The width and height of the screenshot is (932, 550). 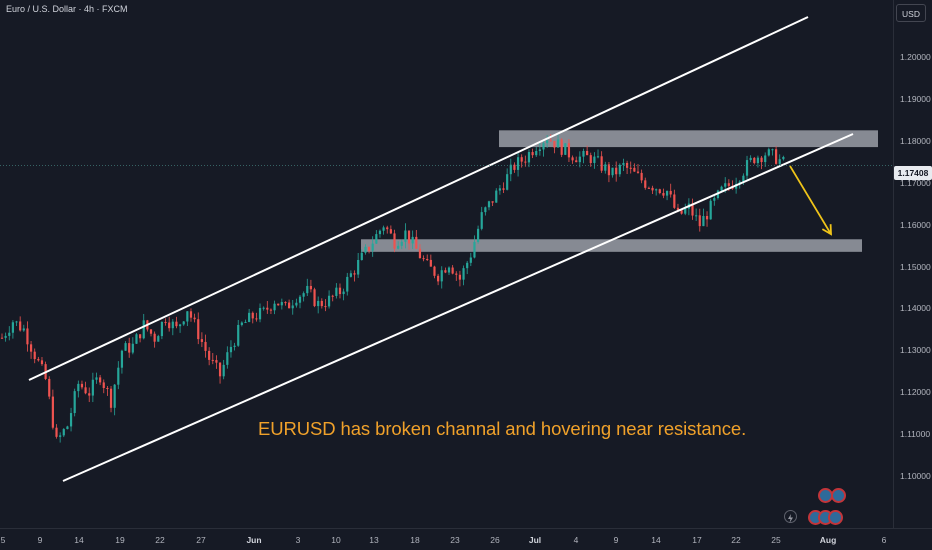 I want to click on price-tick-label: 1.15000, so click(x=915, y=266).